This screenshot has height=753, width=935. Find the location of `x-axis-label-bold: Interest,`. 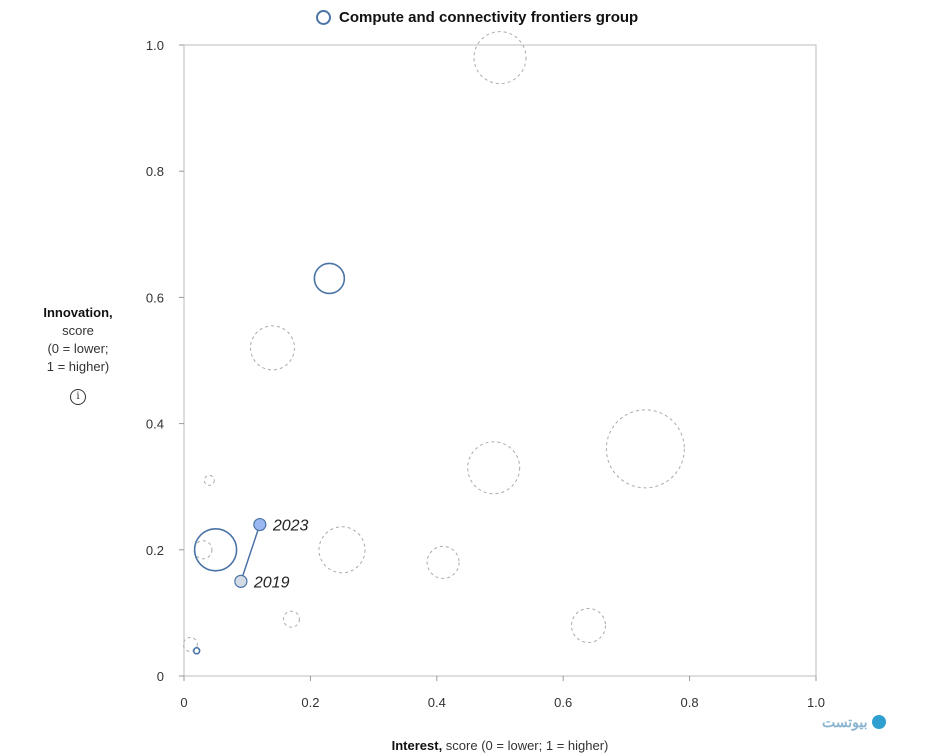

x-axis-label-bold: Interest, is located at coordinates (417, 745).